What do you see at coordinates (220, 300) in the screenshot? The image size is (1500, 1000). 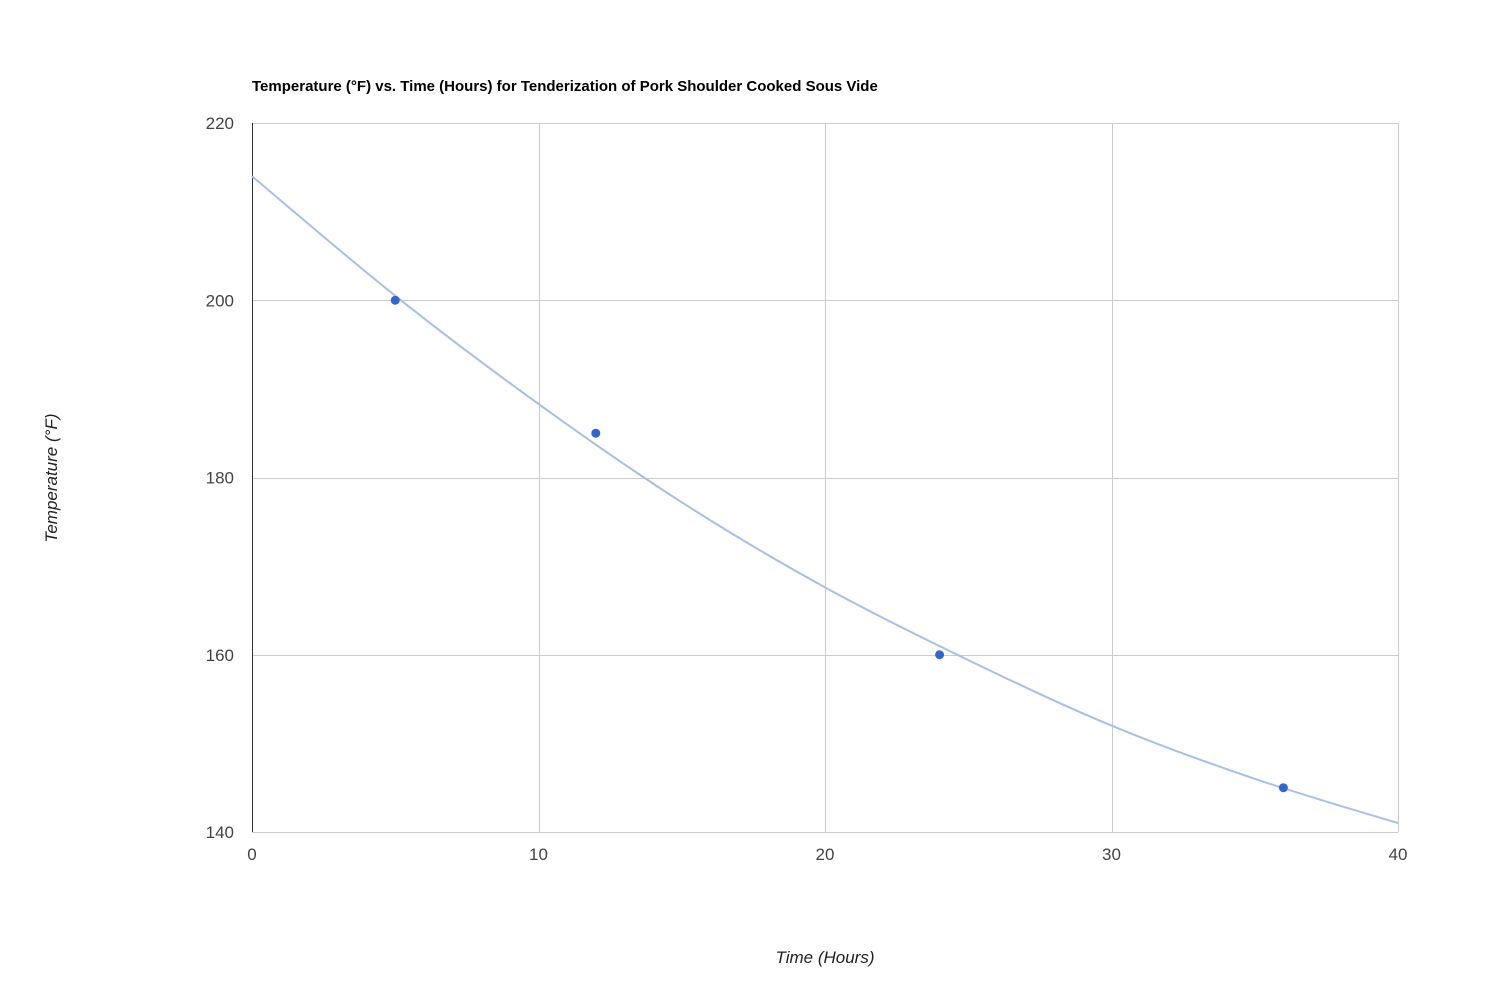 I see `y-tick-label: 200` at bounding box center [220, 300].